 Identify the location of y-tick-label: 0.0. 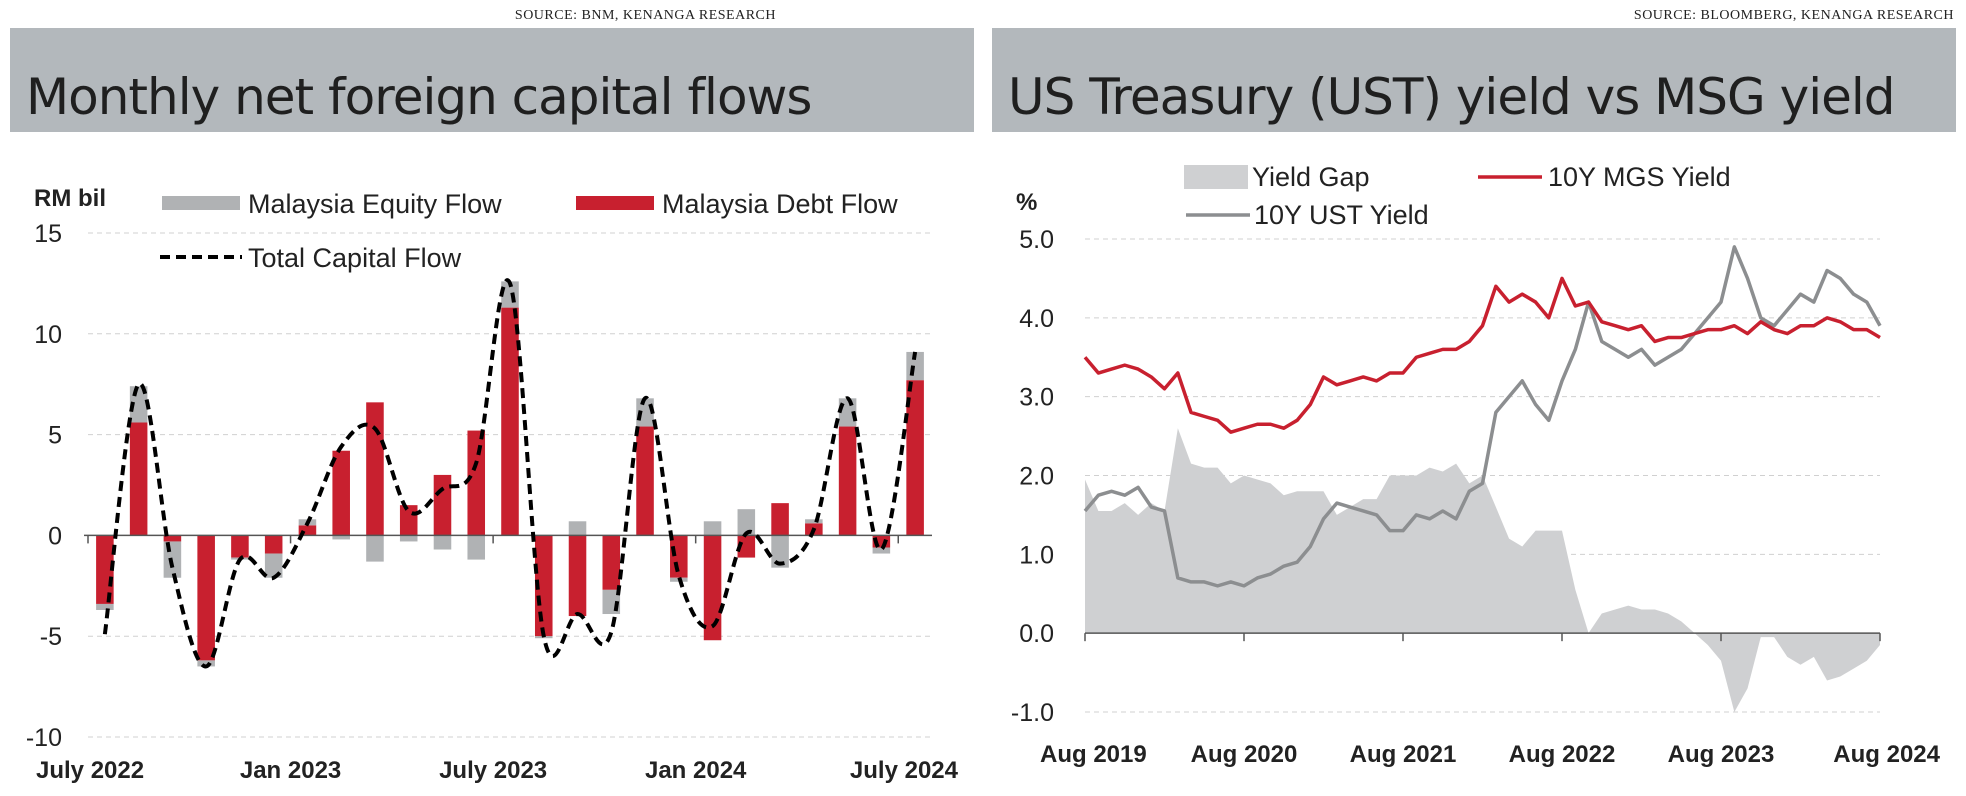
(1036, 634).